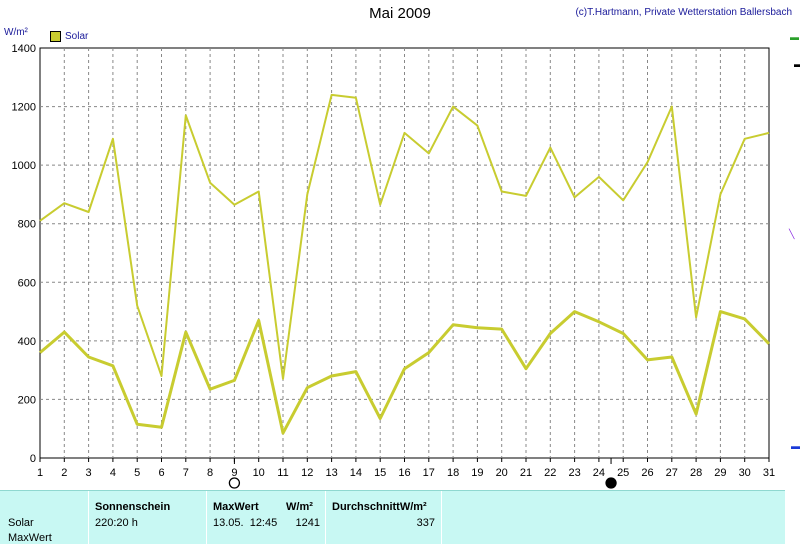 This screenshot has width=800, height=544. What do you see at coordinates (16, 32) in the screenshot?
I see `y-unit-label: W/m²` at bounding box center [16, 32].